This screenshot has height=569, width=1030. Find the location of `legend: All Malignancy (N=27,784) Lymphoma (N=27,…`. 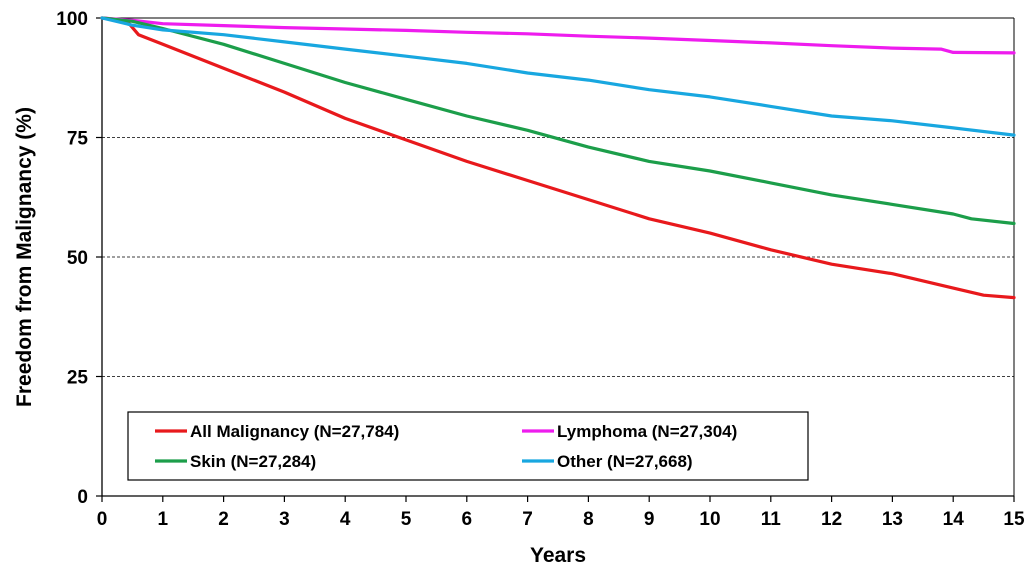

legend: All Malignancy (N=27,784) Lymphoma (N=27,… is located at coordinates (446, 446).